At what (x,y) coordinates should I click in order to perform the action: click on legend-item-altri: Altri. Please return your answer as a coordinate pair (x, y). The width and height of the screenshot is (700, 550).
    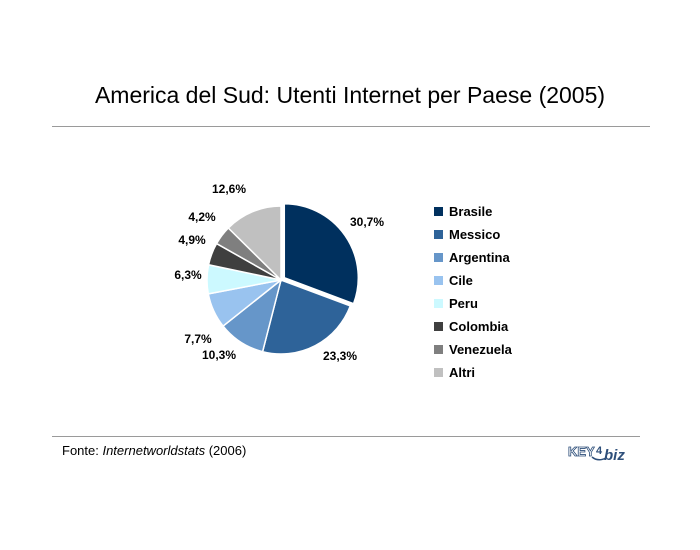
    Looking at the image, I should click on (473, 372).